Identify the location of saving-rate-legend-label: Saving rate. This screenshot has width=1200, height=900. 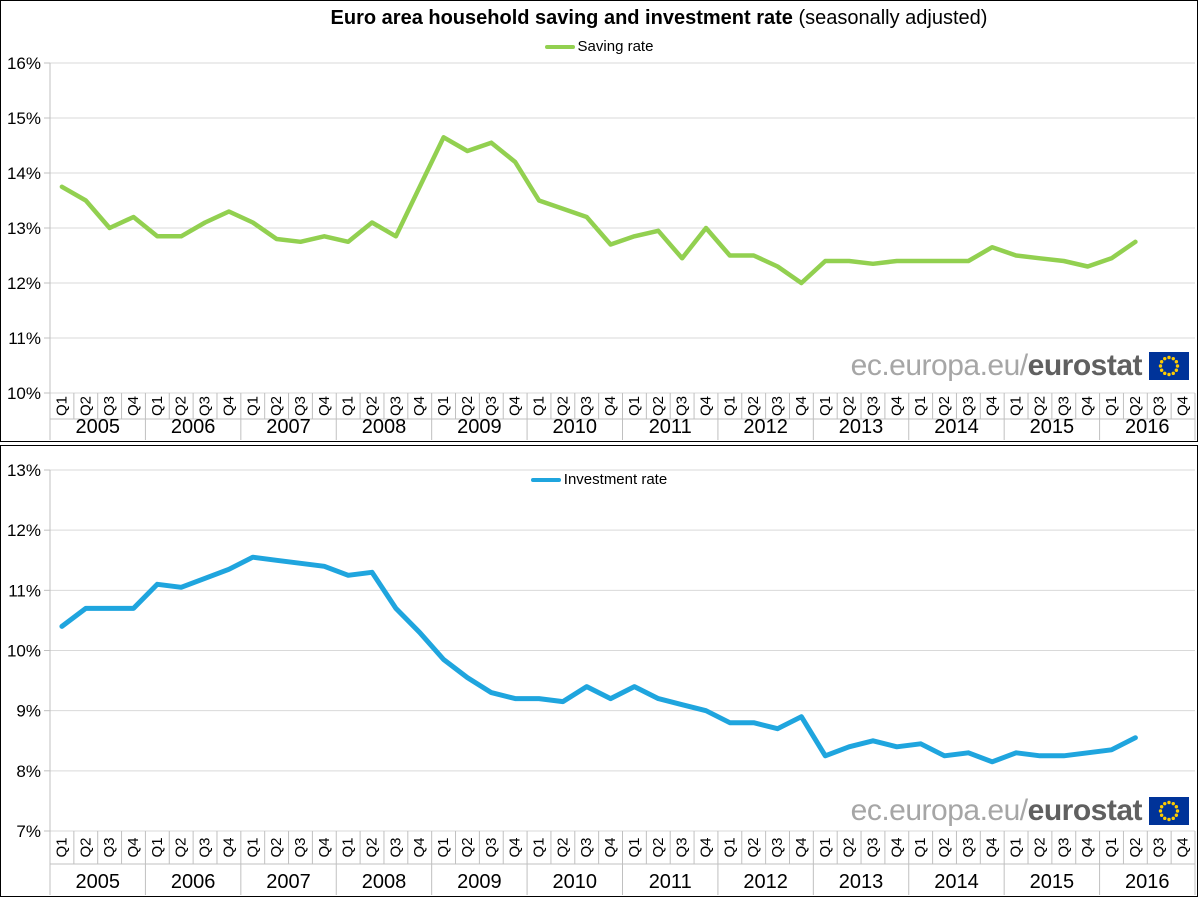
(615, 46).